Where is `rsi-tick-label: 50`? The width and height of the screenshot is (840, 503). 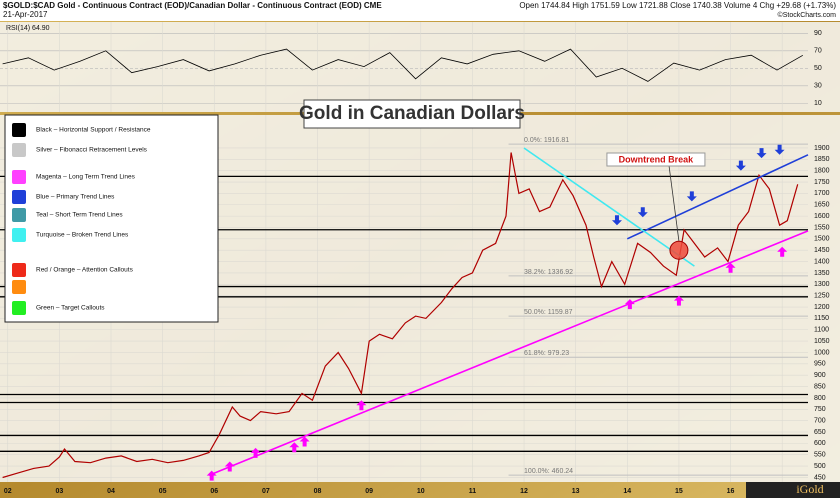
rsi-tick-label: 50 is located at coordinates (818, 68).